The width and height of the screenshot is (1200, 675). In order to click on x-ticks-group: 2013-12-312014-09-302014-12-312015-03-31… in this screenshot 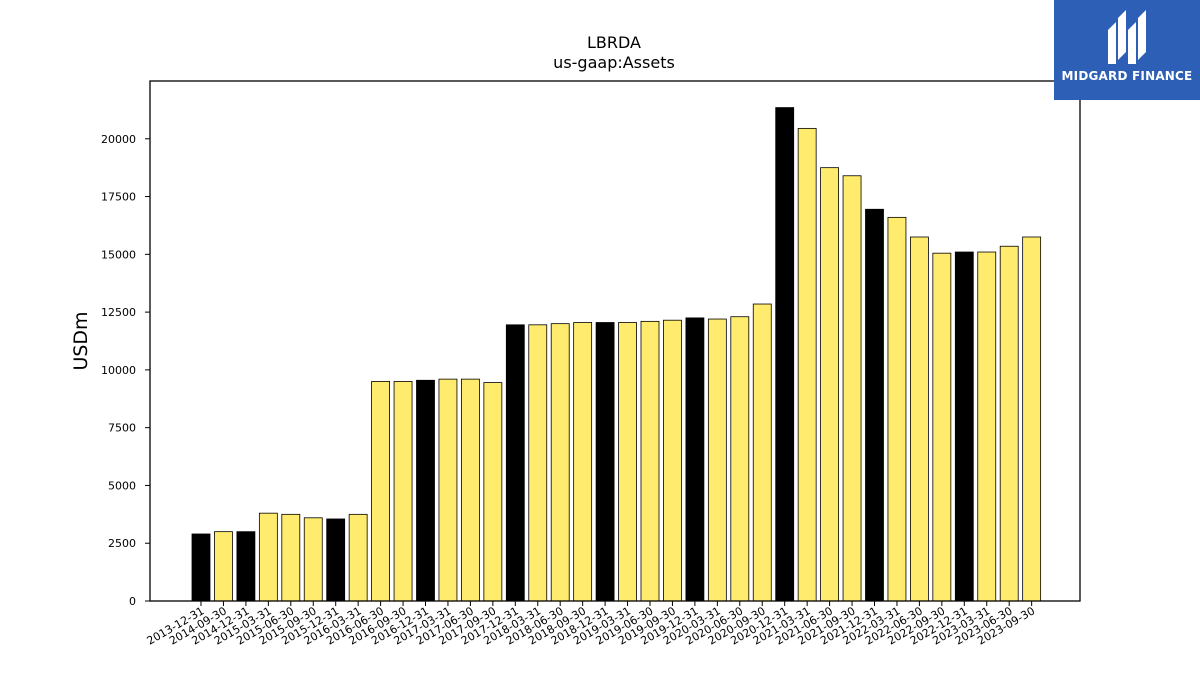, I will do `click(591, 624)`.